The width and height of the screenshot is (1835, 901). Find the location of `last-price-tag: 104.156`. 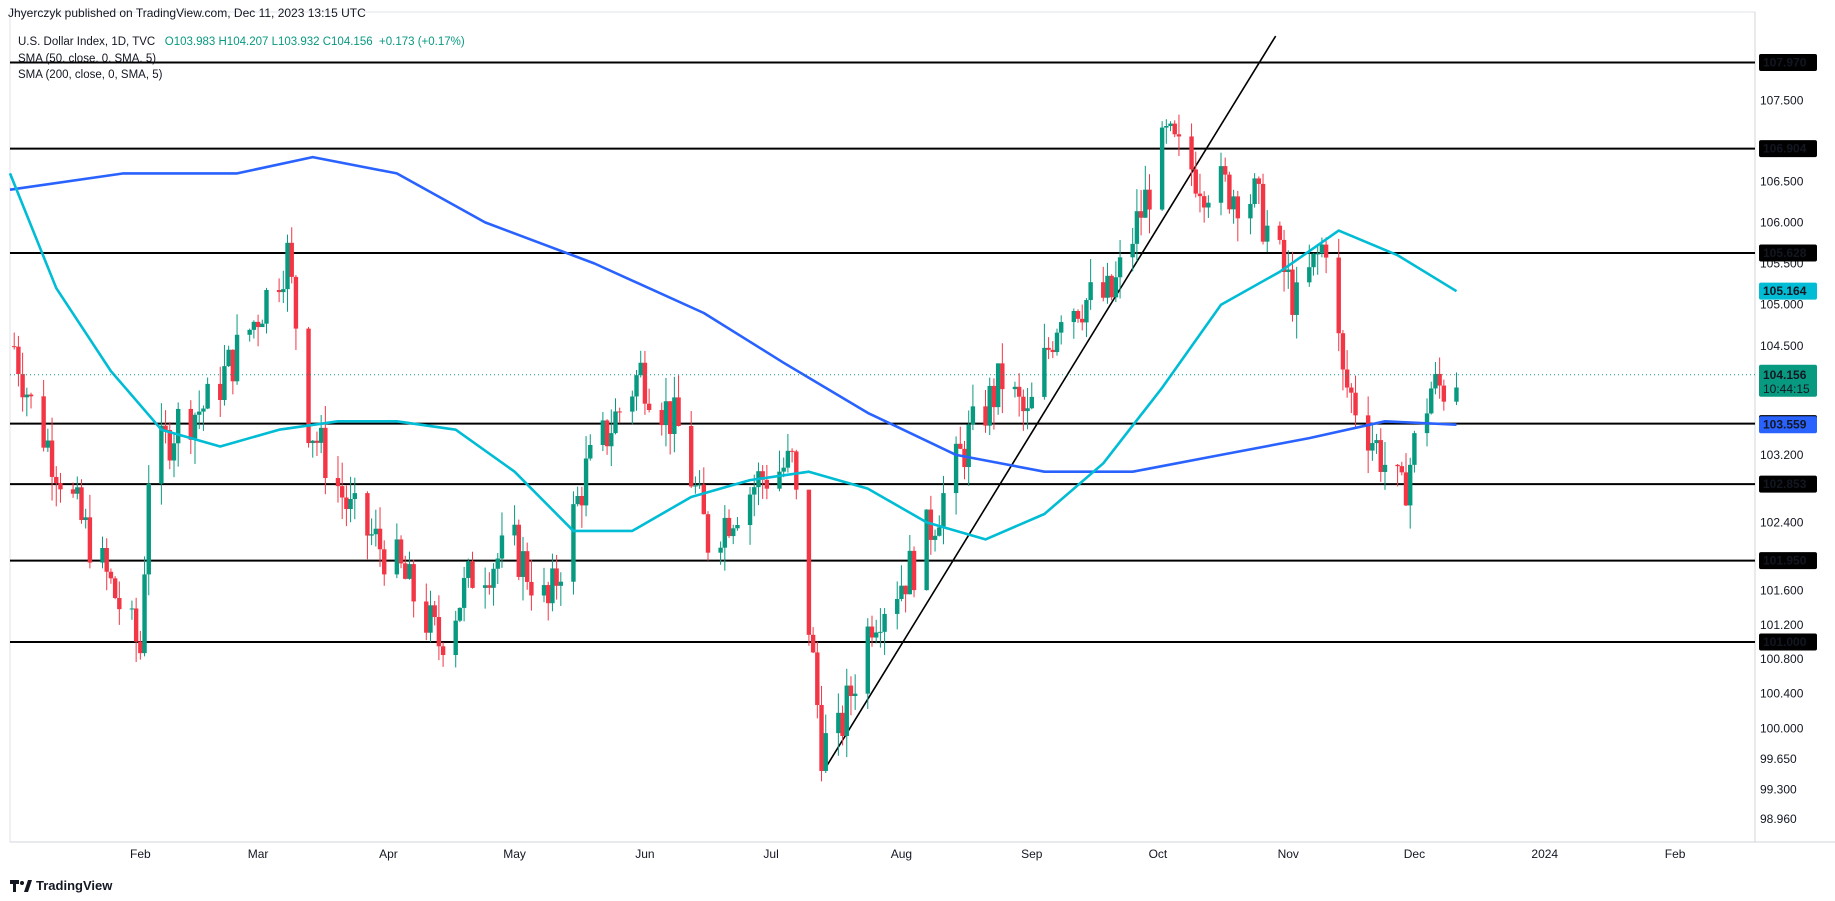

last-price-tag: 104.156 is located at coordinates (1785, 375).